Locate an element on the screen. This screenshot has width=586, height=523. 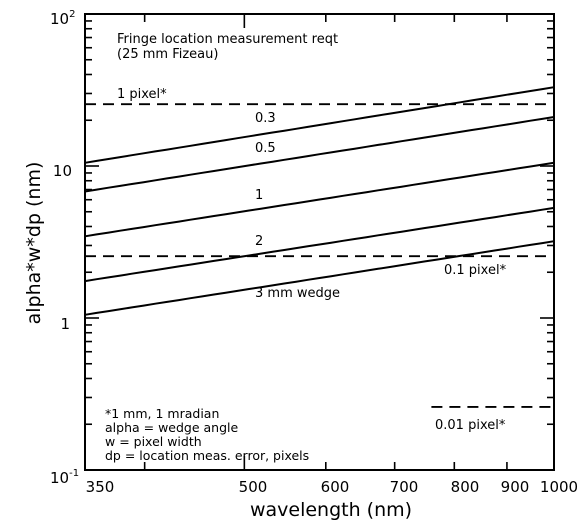
y-tick-0.1: 10⁻¹ is located at coordinates (64, 477).